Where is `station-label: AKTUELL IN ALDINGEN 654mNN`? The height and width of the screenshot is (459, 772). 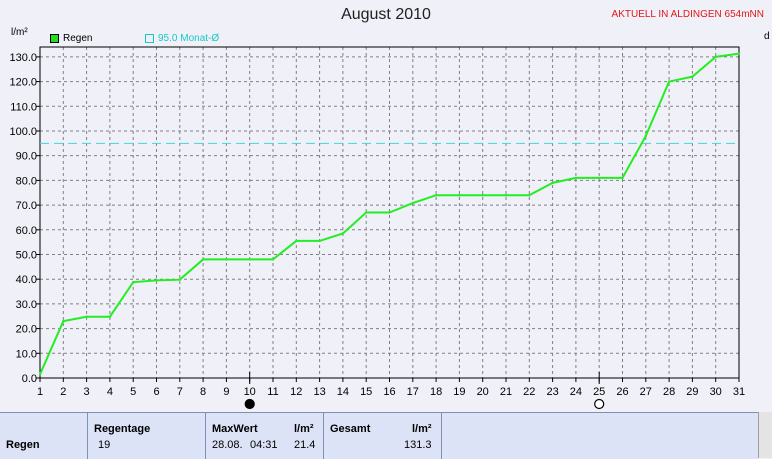 station-label: AKTUELL IN ALDINGEN 654mNN is located at coordinates (687, 14).